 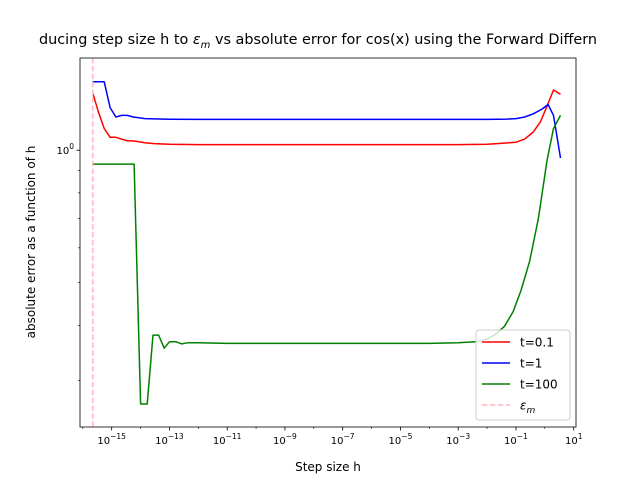 I want to click on x-tick-label: 10⁻¹⁵, so click(x=111, y=439).